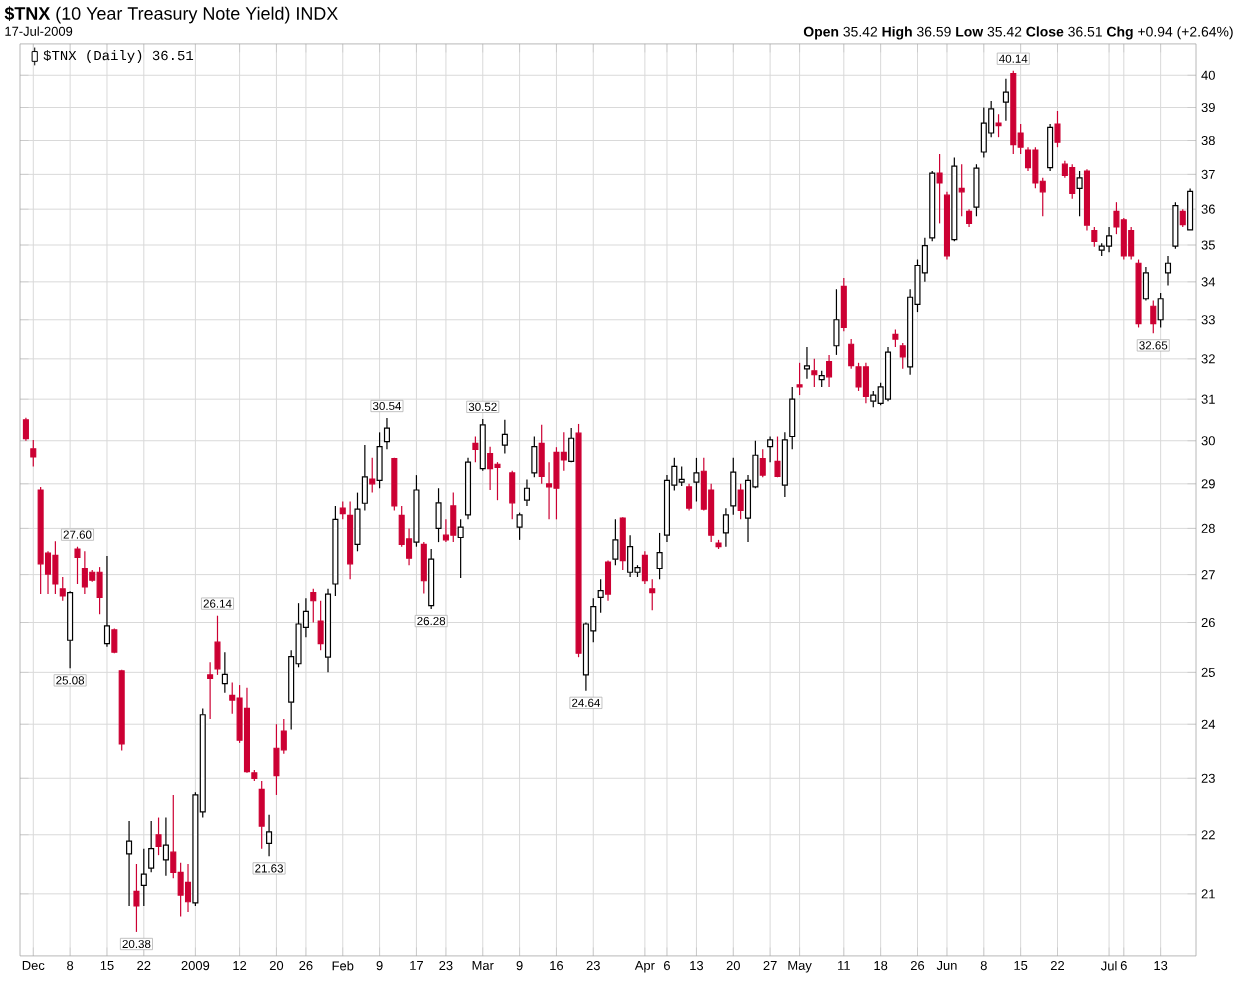 Image resolution: width=1250 pixels, height=982 pixels. Describe the element at coordinates (171, 15) in the screenshot. I see `chart-title: $TNX (10 Year Treasury Note Yield) INDX` at that location.